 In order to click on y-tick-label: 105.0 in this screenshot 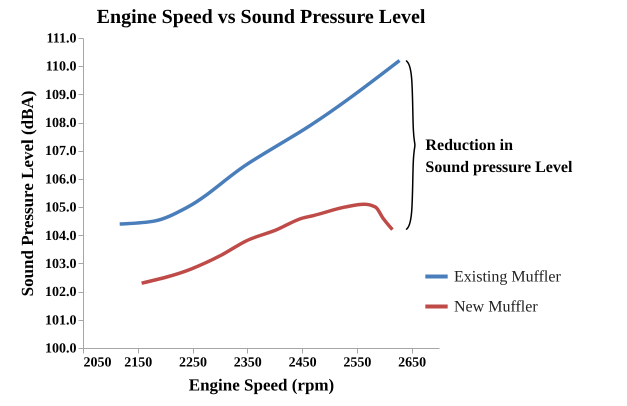, I will do `click(60, 208)`.